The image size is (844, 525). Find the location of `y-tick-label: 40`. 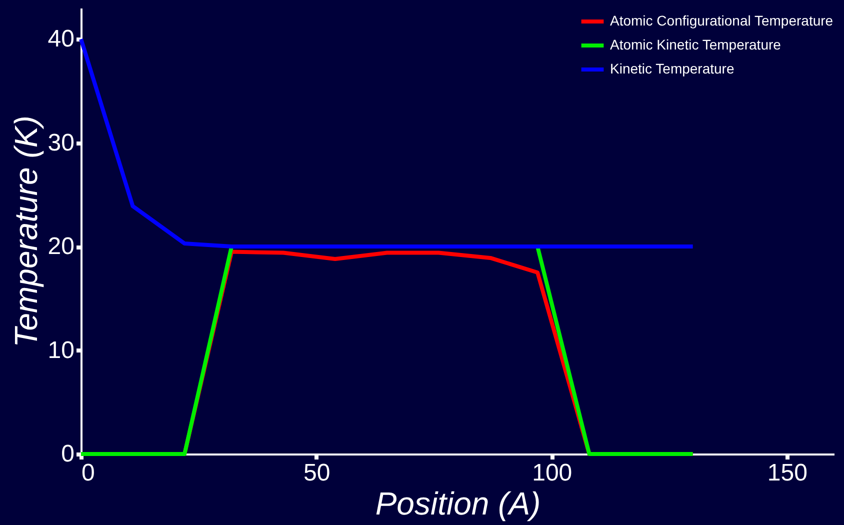

y-tick-label: 40 is located at coordinates (61, 39).